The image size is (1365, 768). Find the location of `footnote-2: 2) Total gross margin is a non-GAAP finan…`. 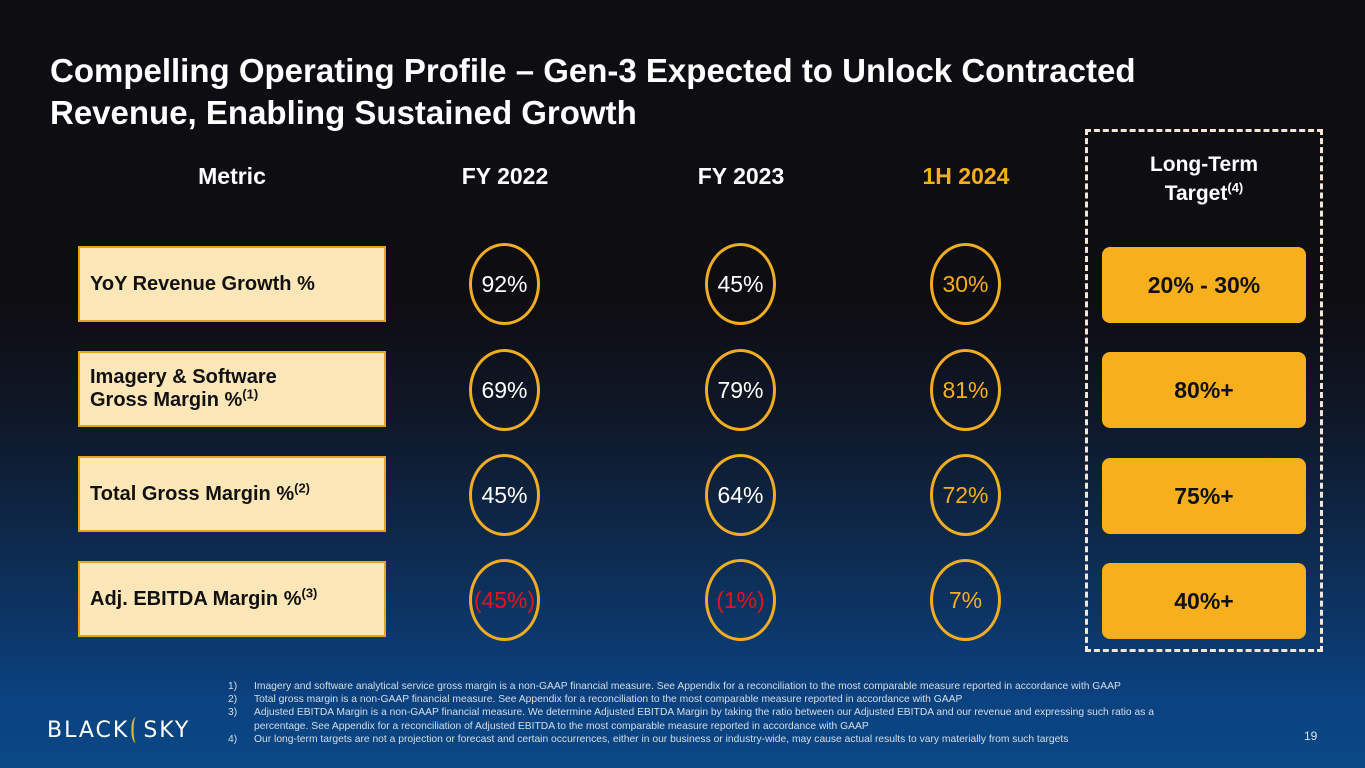

footnote-2: 2) Total gross margin is a non-GAAP finan… is located at coordinates (738, 699).